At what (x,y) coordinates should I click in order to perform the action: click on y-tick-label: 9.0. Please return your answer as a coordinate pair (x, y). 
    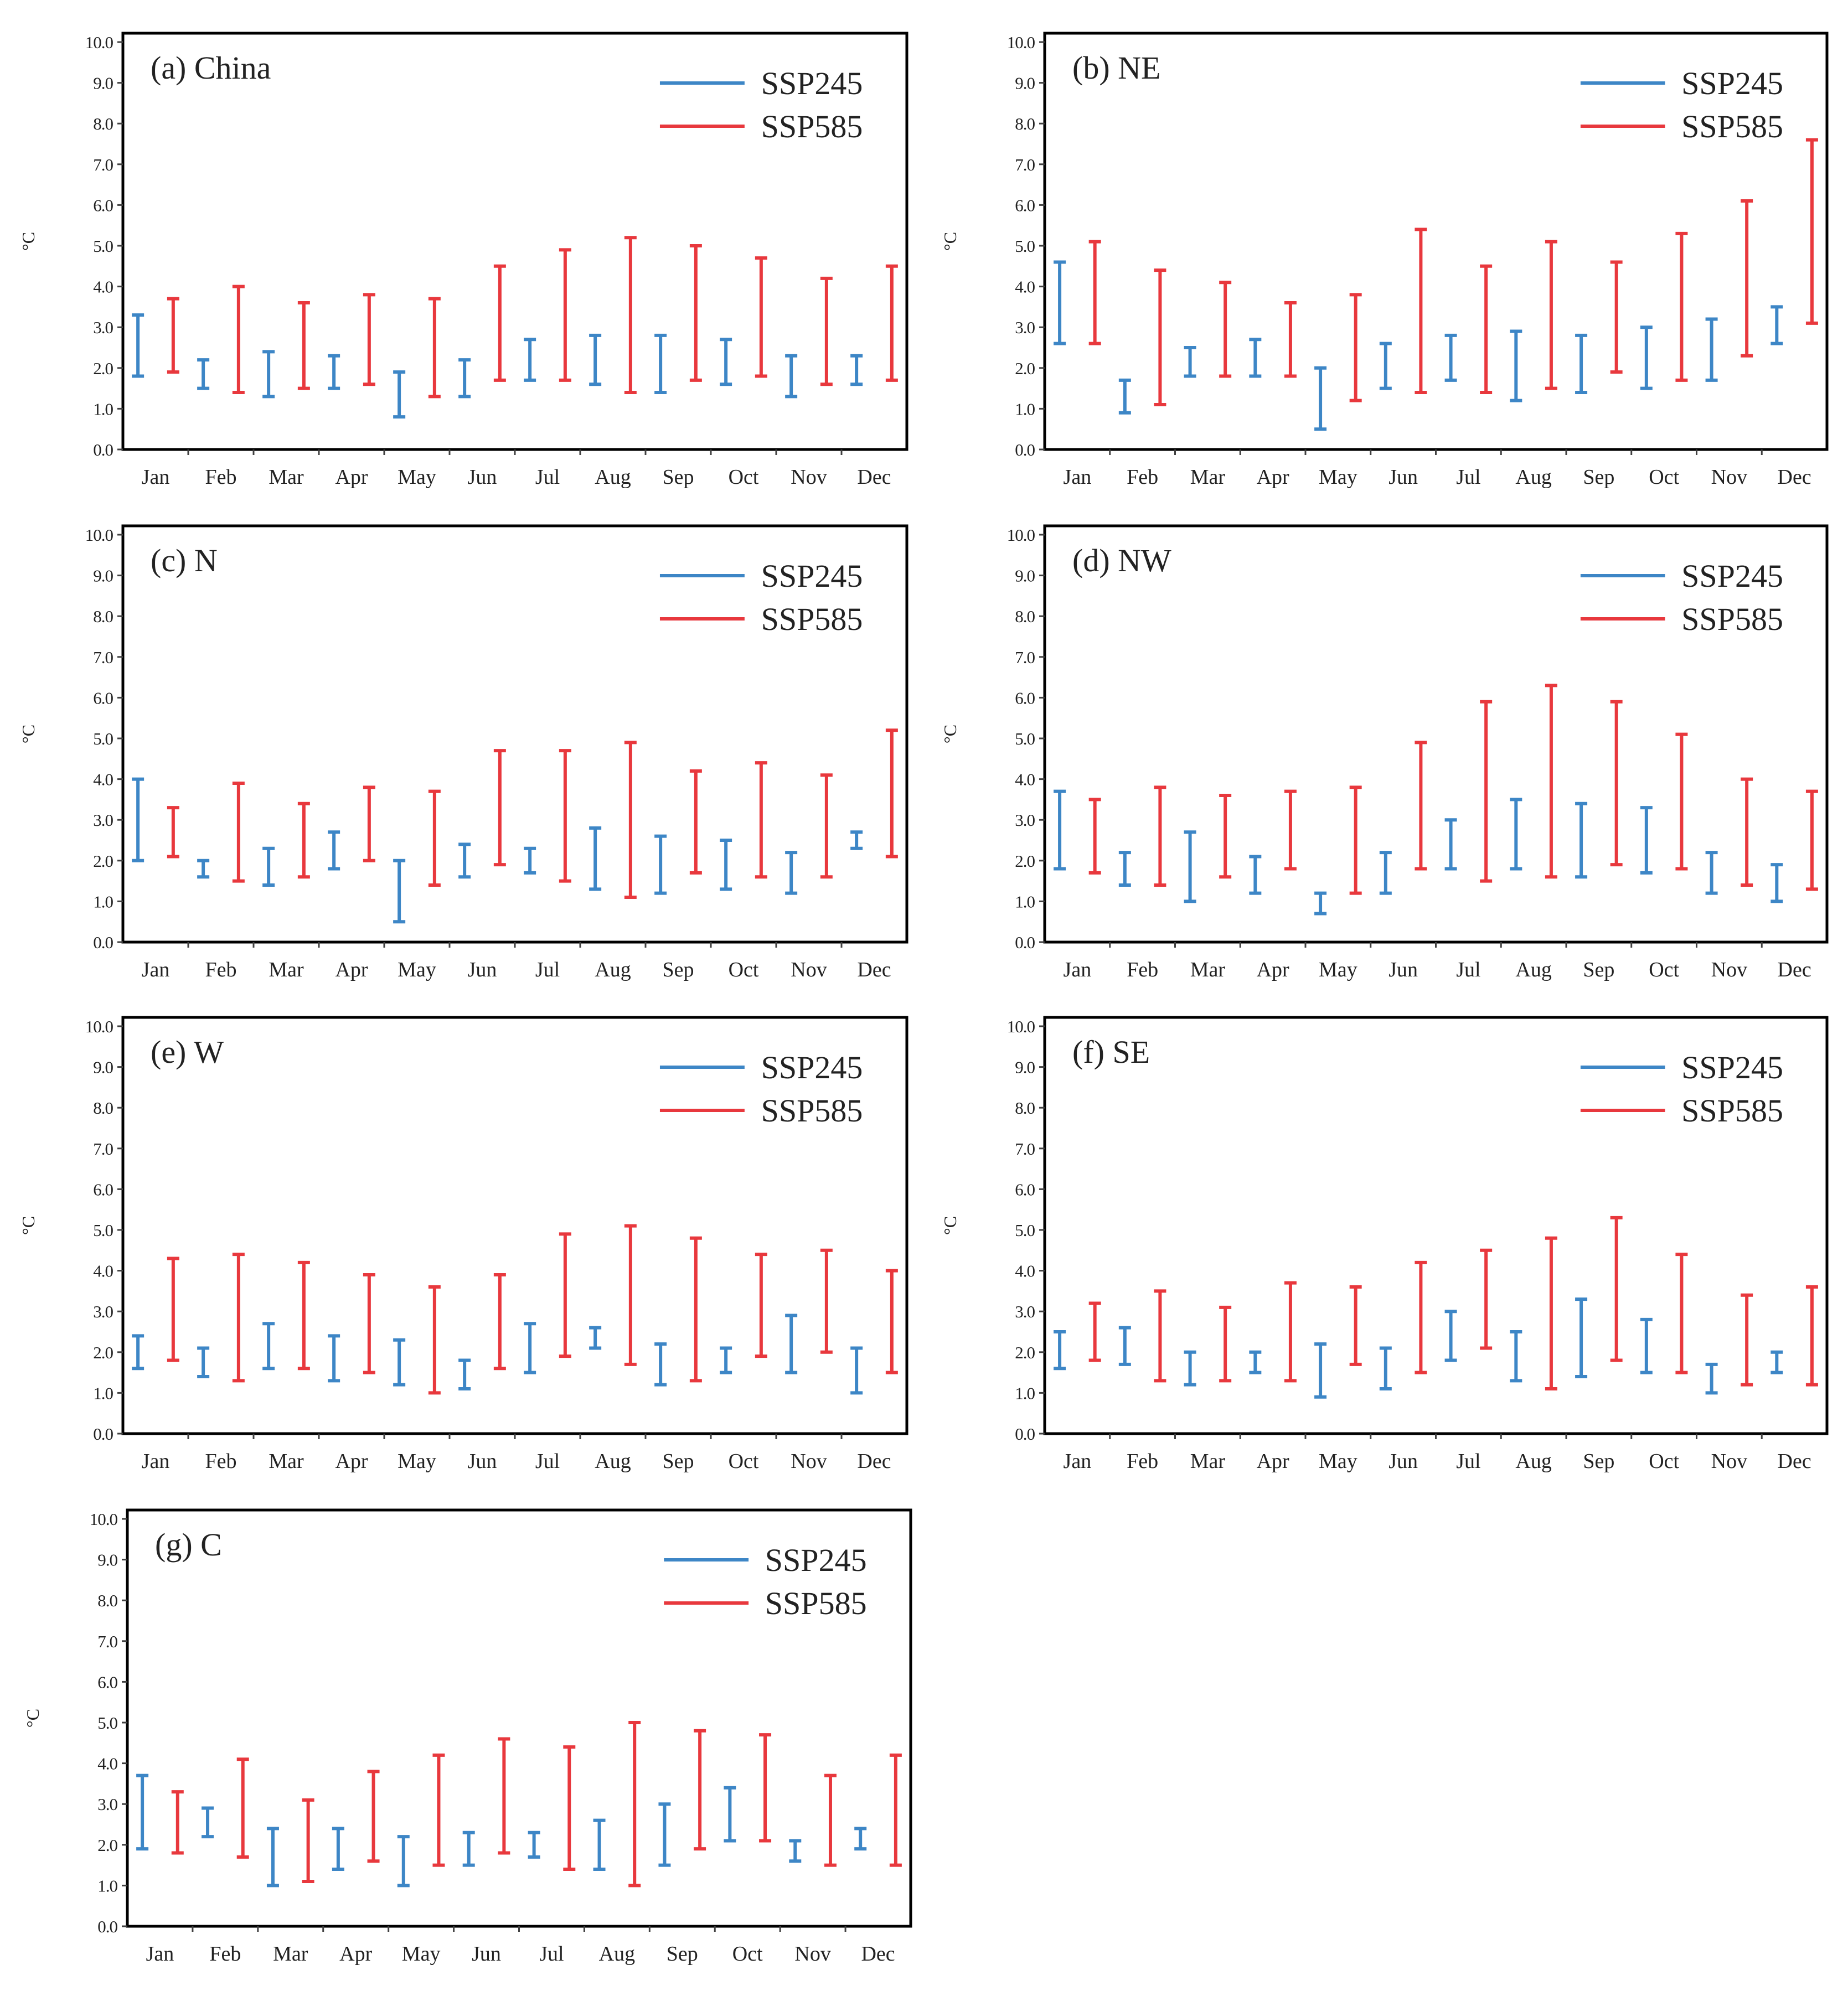
    Looking at the image, I should click on (103, 83).